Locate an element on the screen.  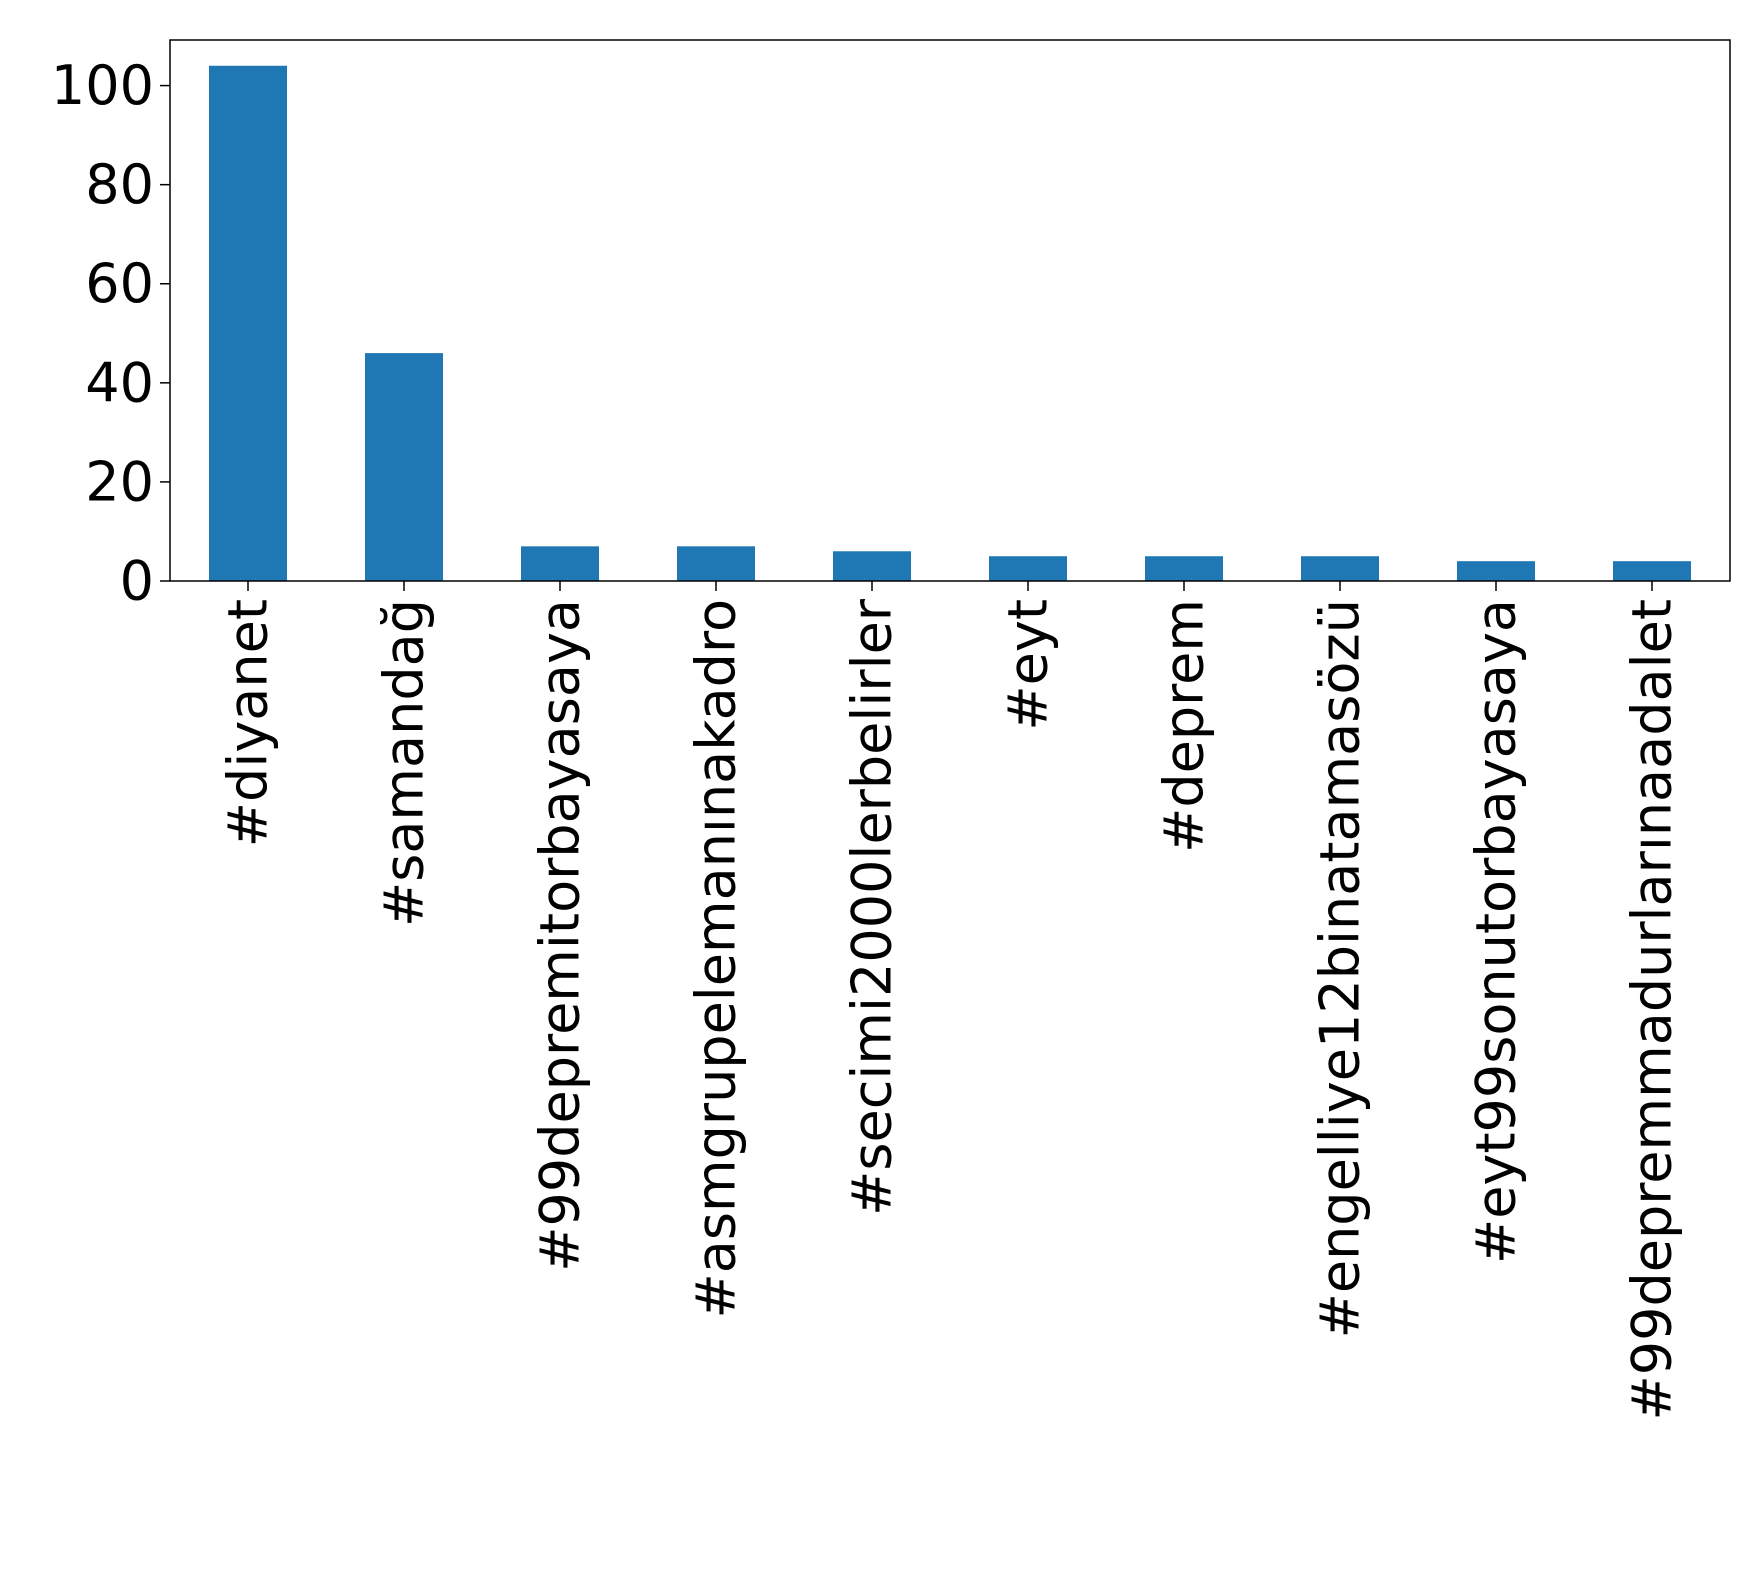
y-tick-label-0: 0 is located at coordinates (137, 581).